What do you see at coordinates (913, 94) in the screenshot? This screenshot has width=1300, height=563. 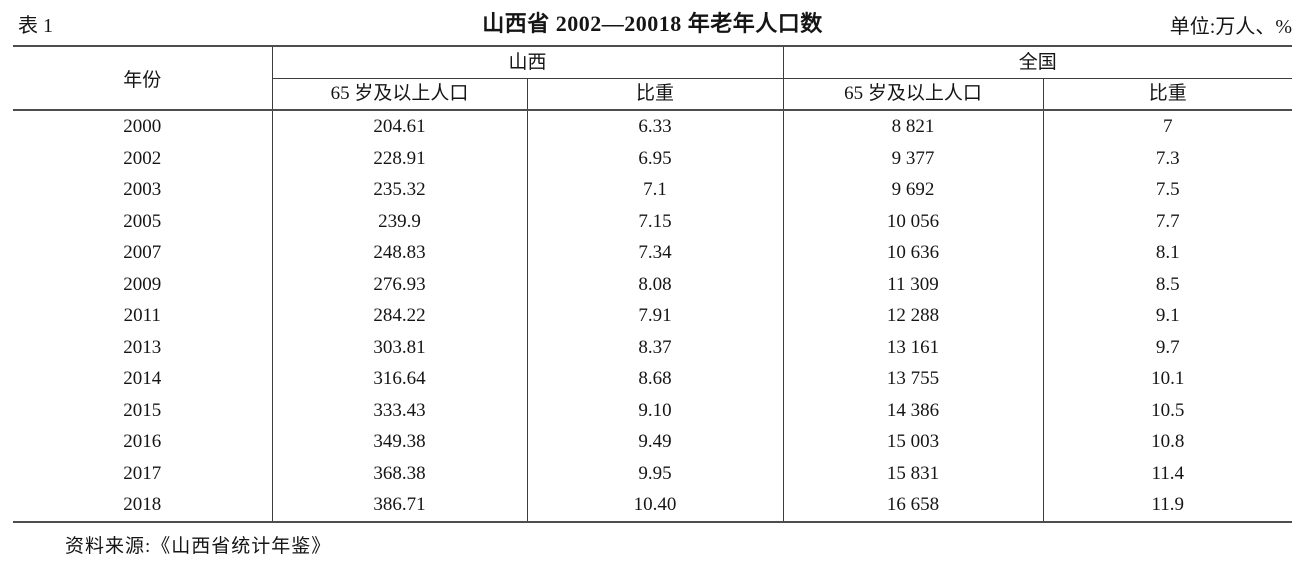 I see `column-header-national-pop65: 65 岁及以上人口` at bounding box center [913, 94].